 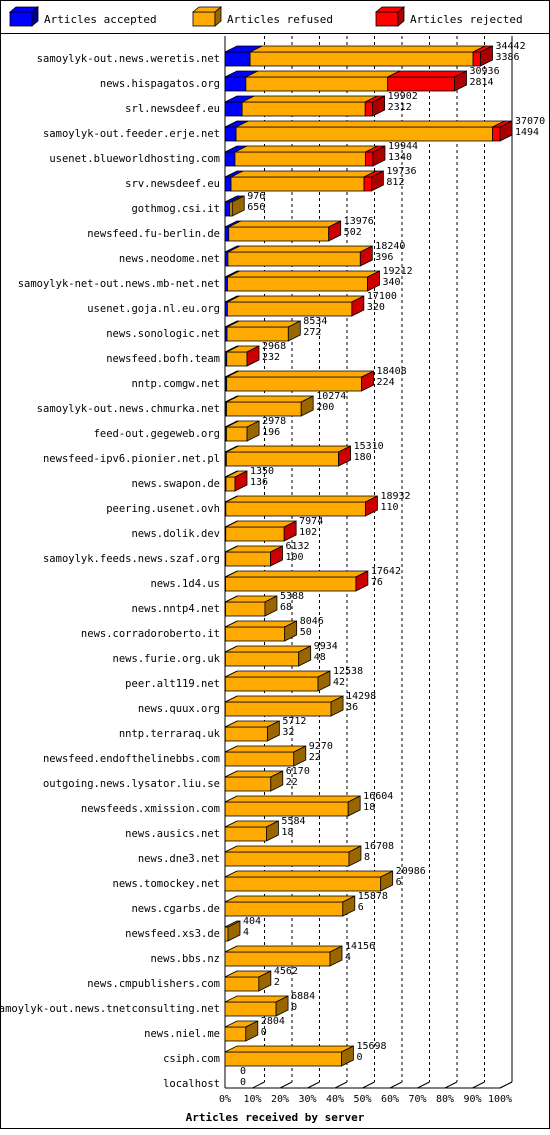 I want to click on category-label: news.neodome.net, so click(x=169, y=259).